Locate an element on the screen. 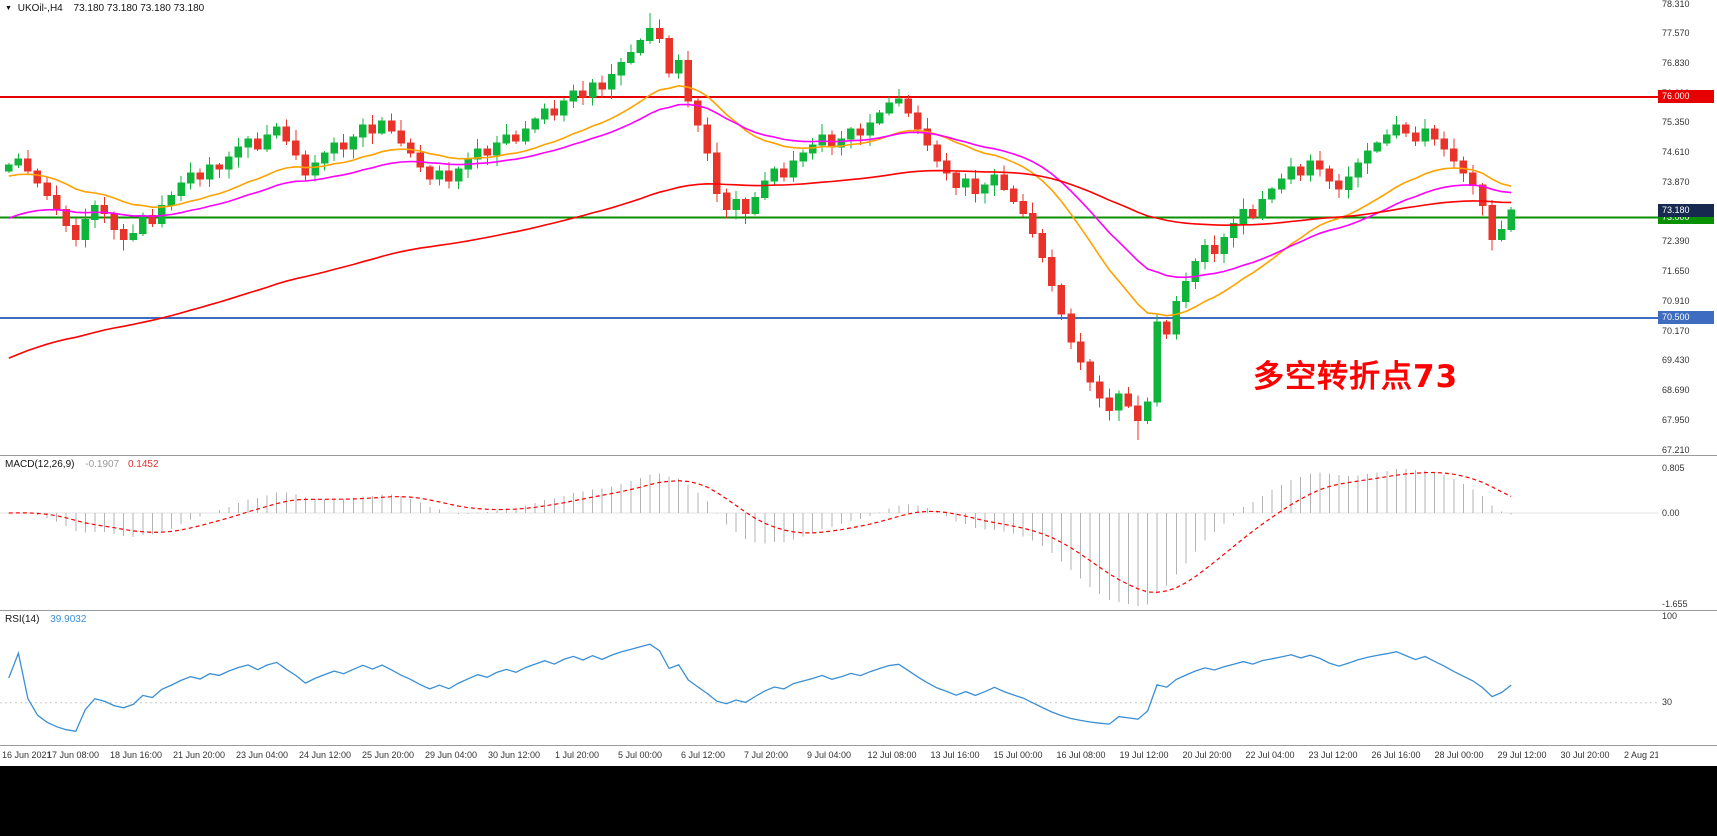  price-tag: 76.000 is located at coordinates (1686, 97).